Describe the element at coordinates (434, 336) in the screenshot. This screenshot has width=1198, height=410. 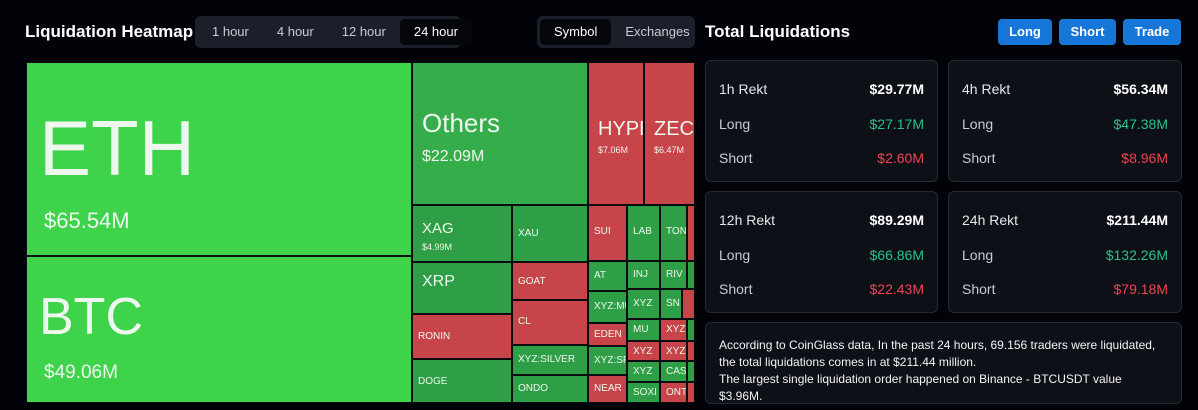
I see `tile-symbol: RONIN` at that location.